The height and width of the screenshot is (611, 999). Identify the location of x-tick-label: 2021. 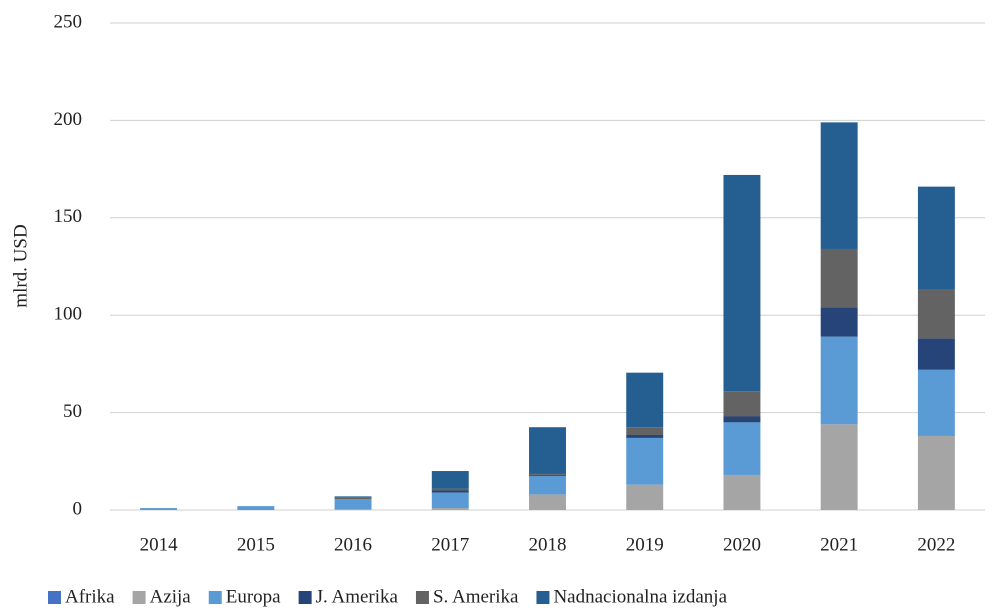
(839, 544).